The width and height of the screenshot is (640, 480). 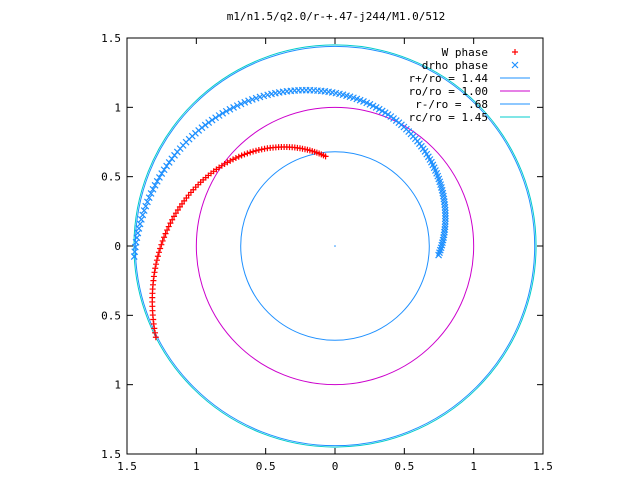 I want to click on legend-label: rc/ro = 1.45, so click(x=448, y=117).